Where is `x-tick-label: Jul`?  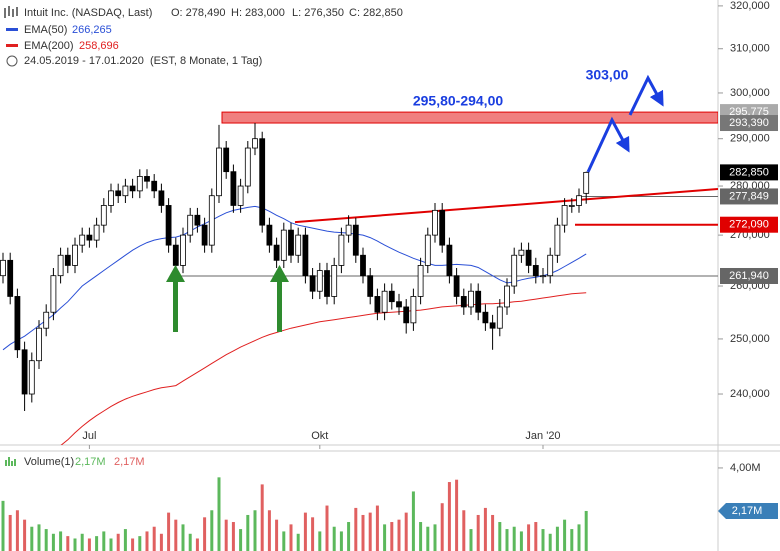
x-tick-label: Jul is located at coordinates (89, 436).